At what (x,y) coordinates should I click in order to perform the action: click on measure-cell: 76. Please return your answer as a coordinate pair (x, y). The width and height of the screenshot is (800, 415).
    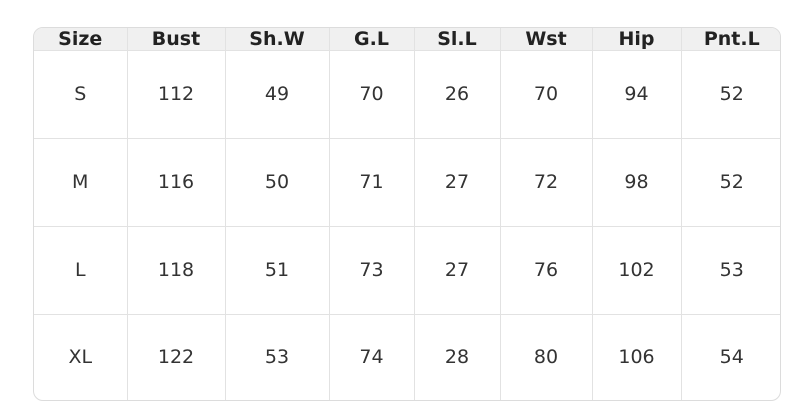
    Looking at the image, I should click on (546, 270).